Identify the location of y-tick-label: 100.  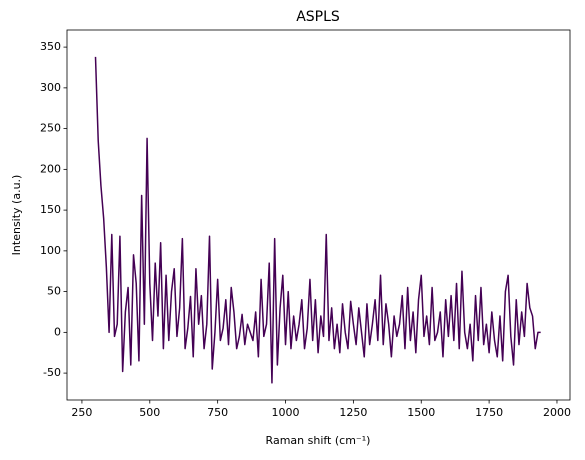
(50, 250).